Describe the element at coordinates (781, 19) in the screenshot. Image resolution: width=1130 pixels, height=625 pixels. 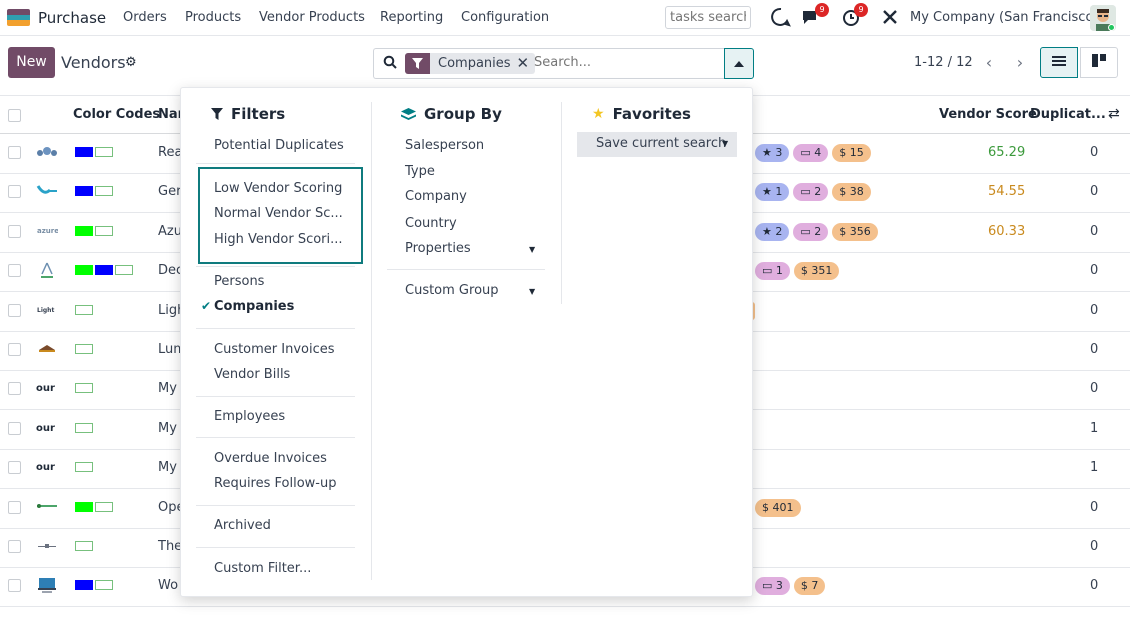
I see `voip-icon` at that location.